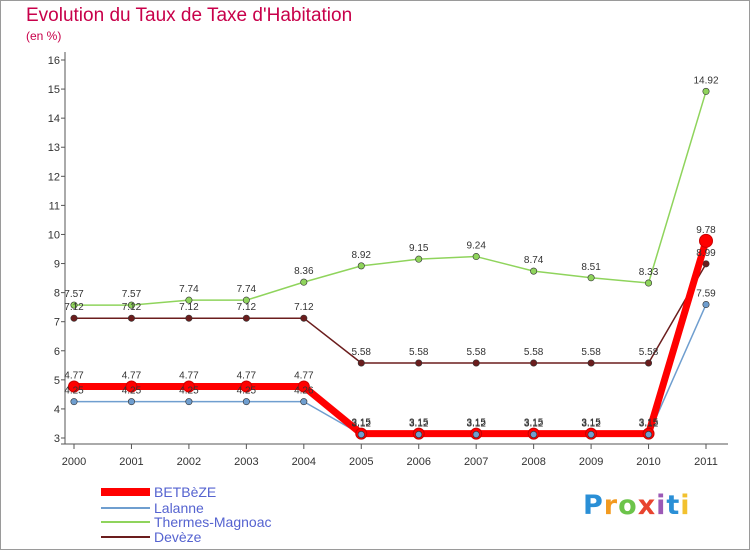 The height and width of the screenshot is (550, 750). I want to click on logo-letter: x, so click(647, 505).